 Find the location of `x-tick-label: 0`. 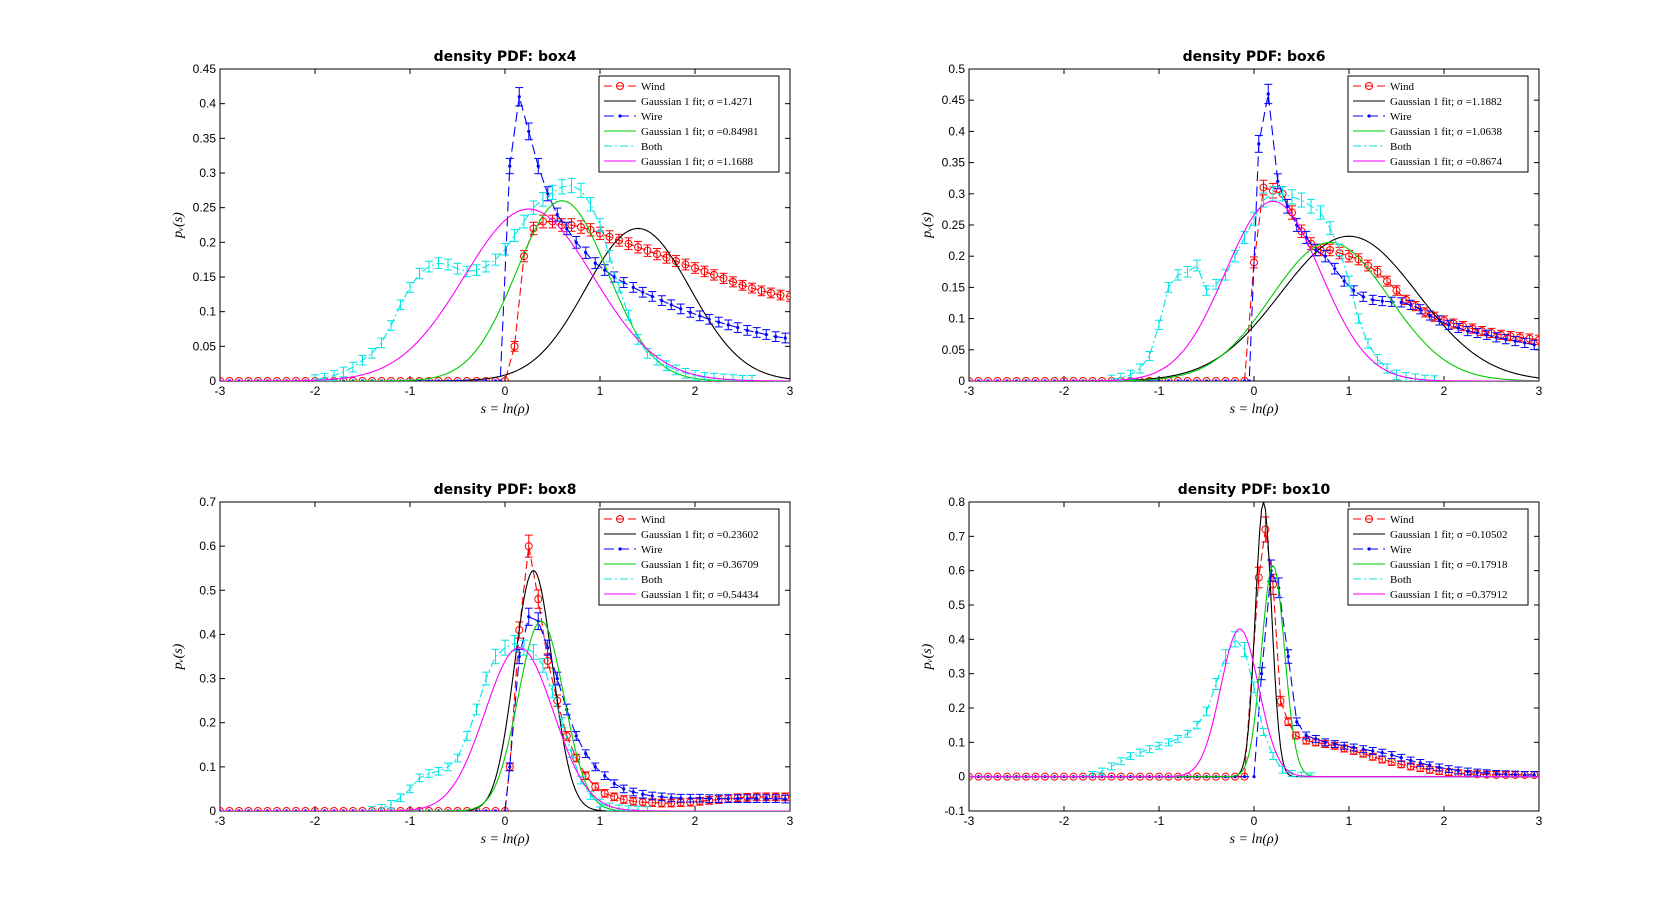

x-tick-label: 0 is located at coordinates (1254, 391).